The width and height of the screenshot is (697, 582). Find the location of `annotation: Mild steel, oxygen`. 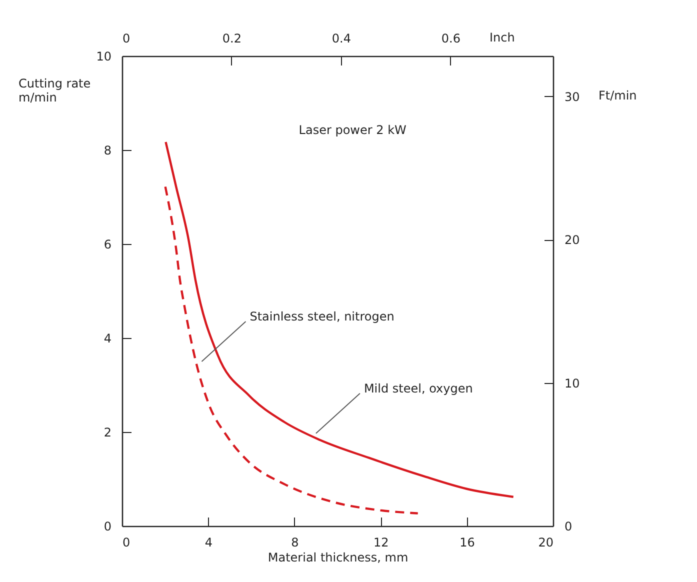

annotation: Mild steel, oxygen is located at coordinates (418, 388).